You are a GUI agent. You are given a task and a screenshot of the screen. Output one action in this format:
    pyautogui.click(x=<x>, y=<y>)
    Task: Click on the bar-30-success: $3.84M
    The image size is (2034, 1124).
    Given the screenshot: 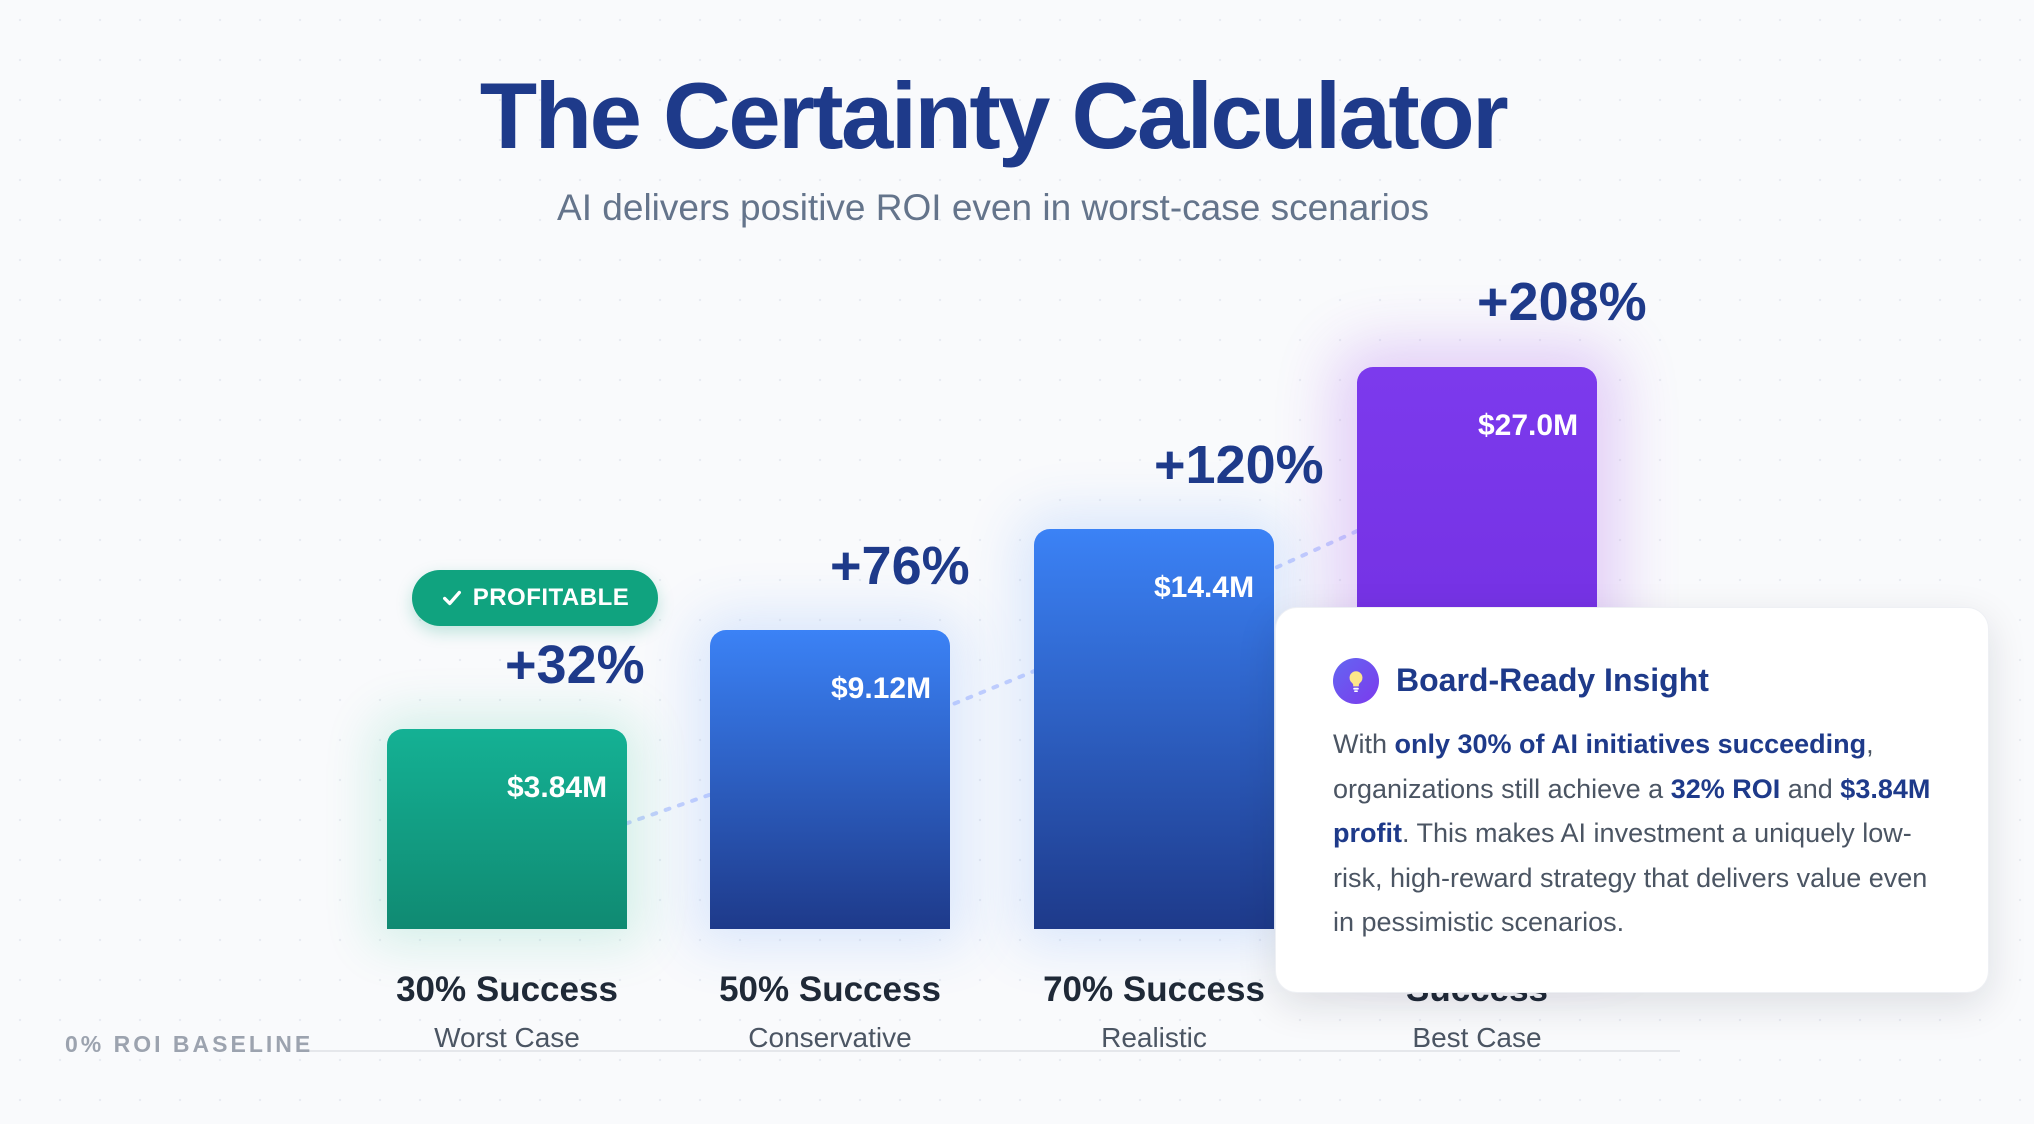 What is the action you would take?
    pyautogui.click(x=507, y=829)
    